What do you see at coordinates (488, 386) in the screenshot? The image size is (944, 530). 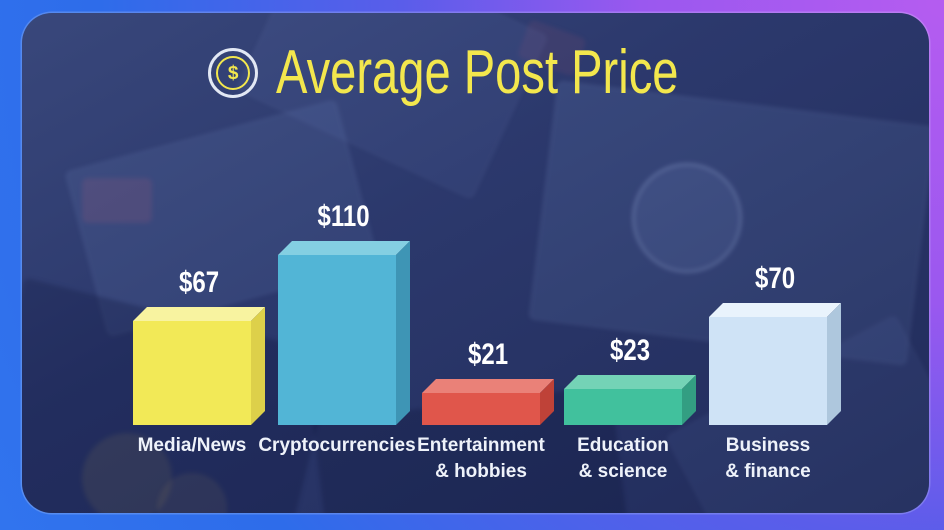 I see `bar-top-face-entertainment-hobbies` at bounding box center [488, 386].